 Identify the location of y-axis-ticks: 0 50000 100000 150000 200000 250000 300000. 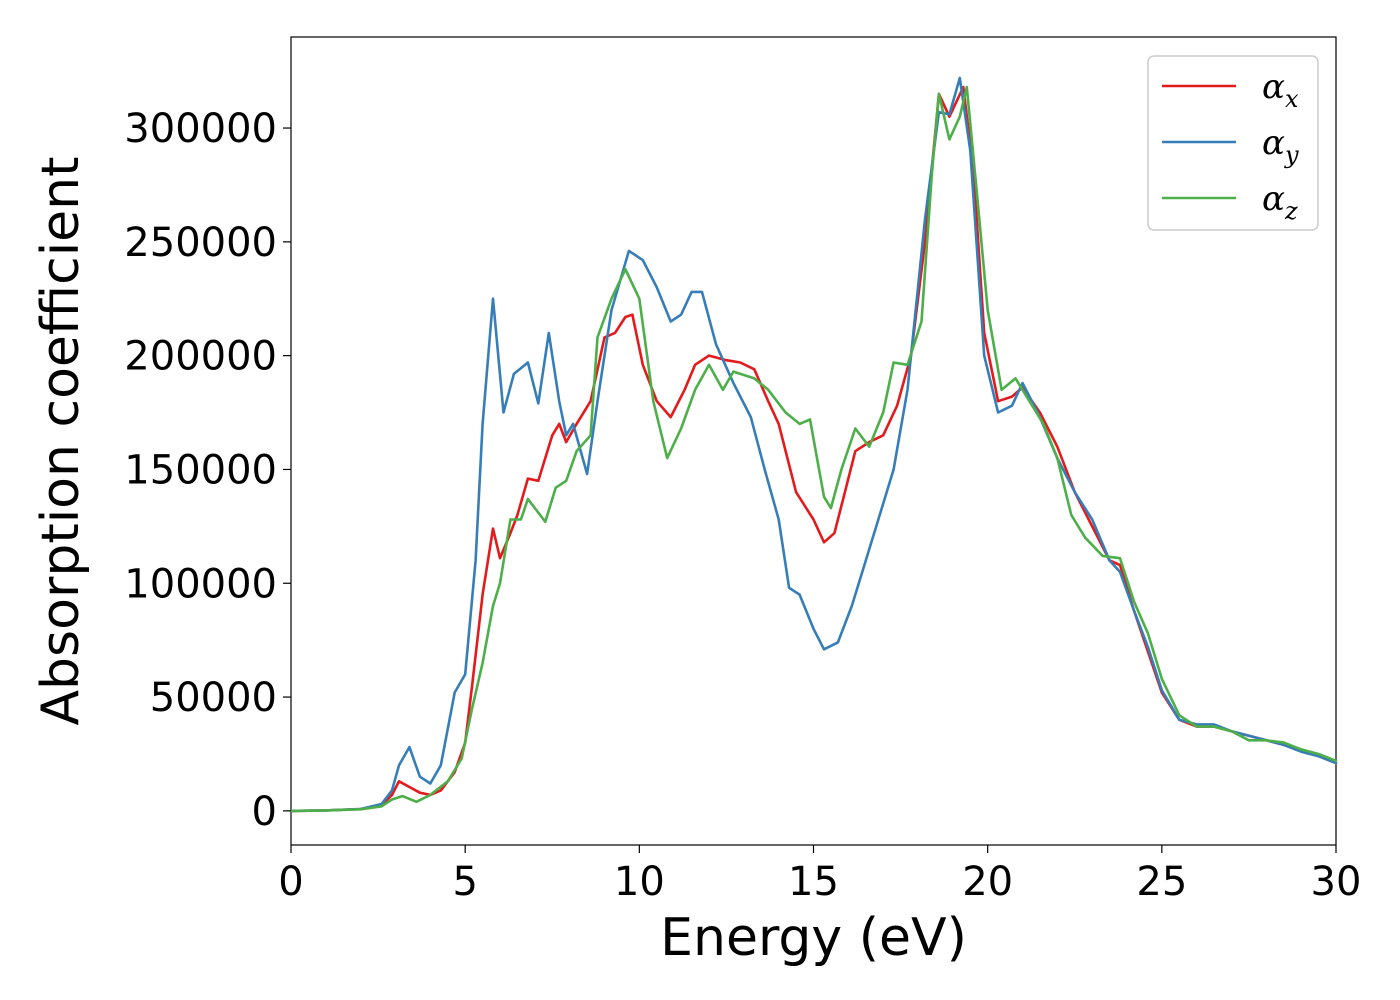
(207, 470).